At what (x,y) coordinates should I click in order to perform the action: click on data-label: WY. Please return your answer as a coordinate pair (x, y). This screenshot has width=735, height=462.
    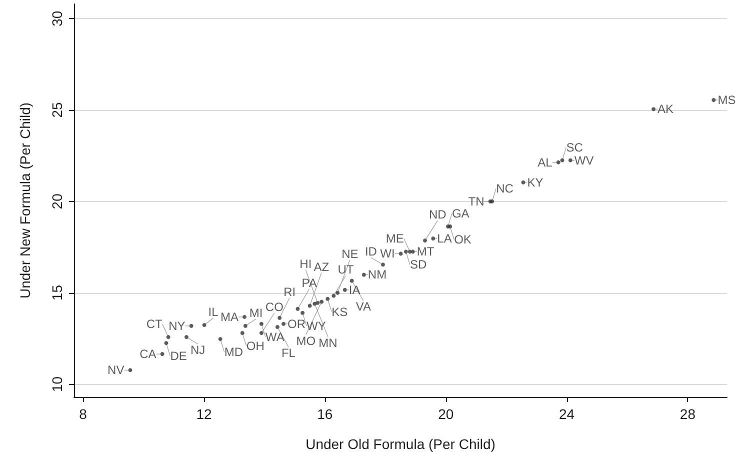
    Looking at the image, I should click on (316, 325).